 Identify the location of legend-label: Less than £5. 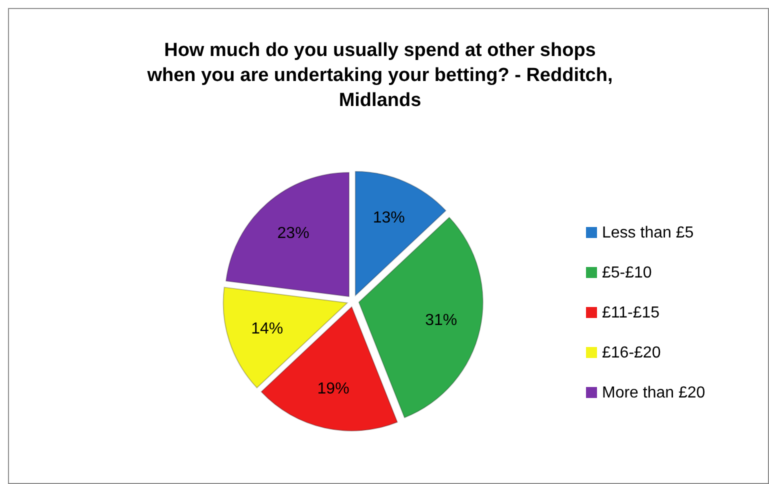
(648, 233).